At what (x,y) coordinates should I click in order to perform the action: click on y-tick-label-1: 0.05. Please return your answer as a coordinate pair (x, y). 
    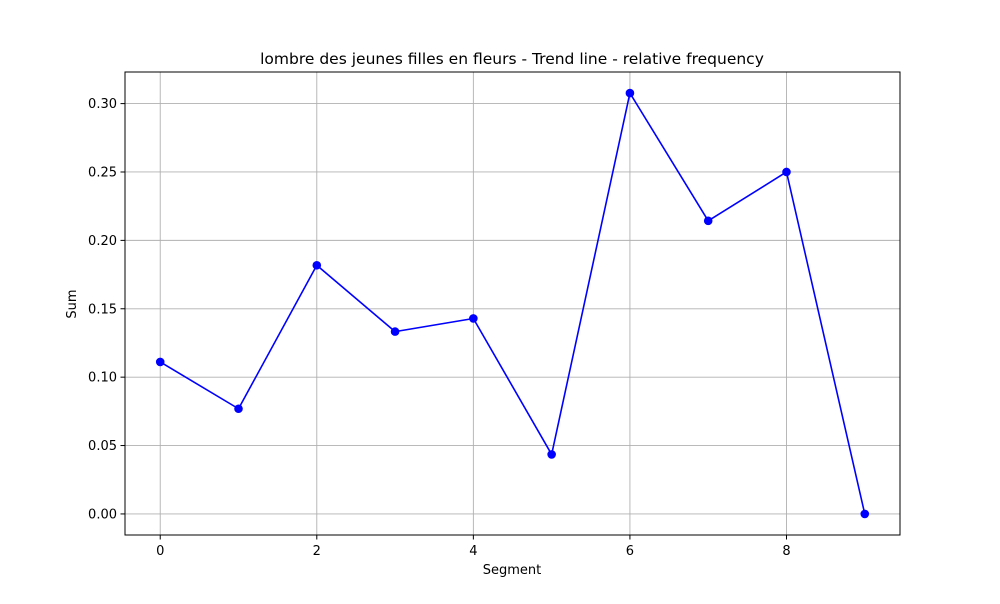
    Looking at the image, I should click on (102, 446).